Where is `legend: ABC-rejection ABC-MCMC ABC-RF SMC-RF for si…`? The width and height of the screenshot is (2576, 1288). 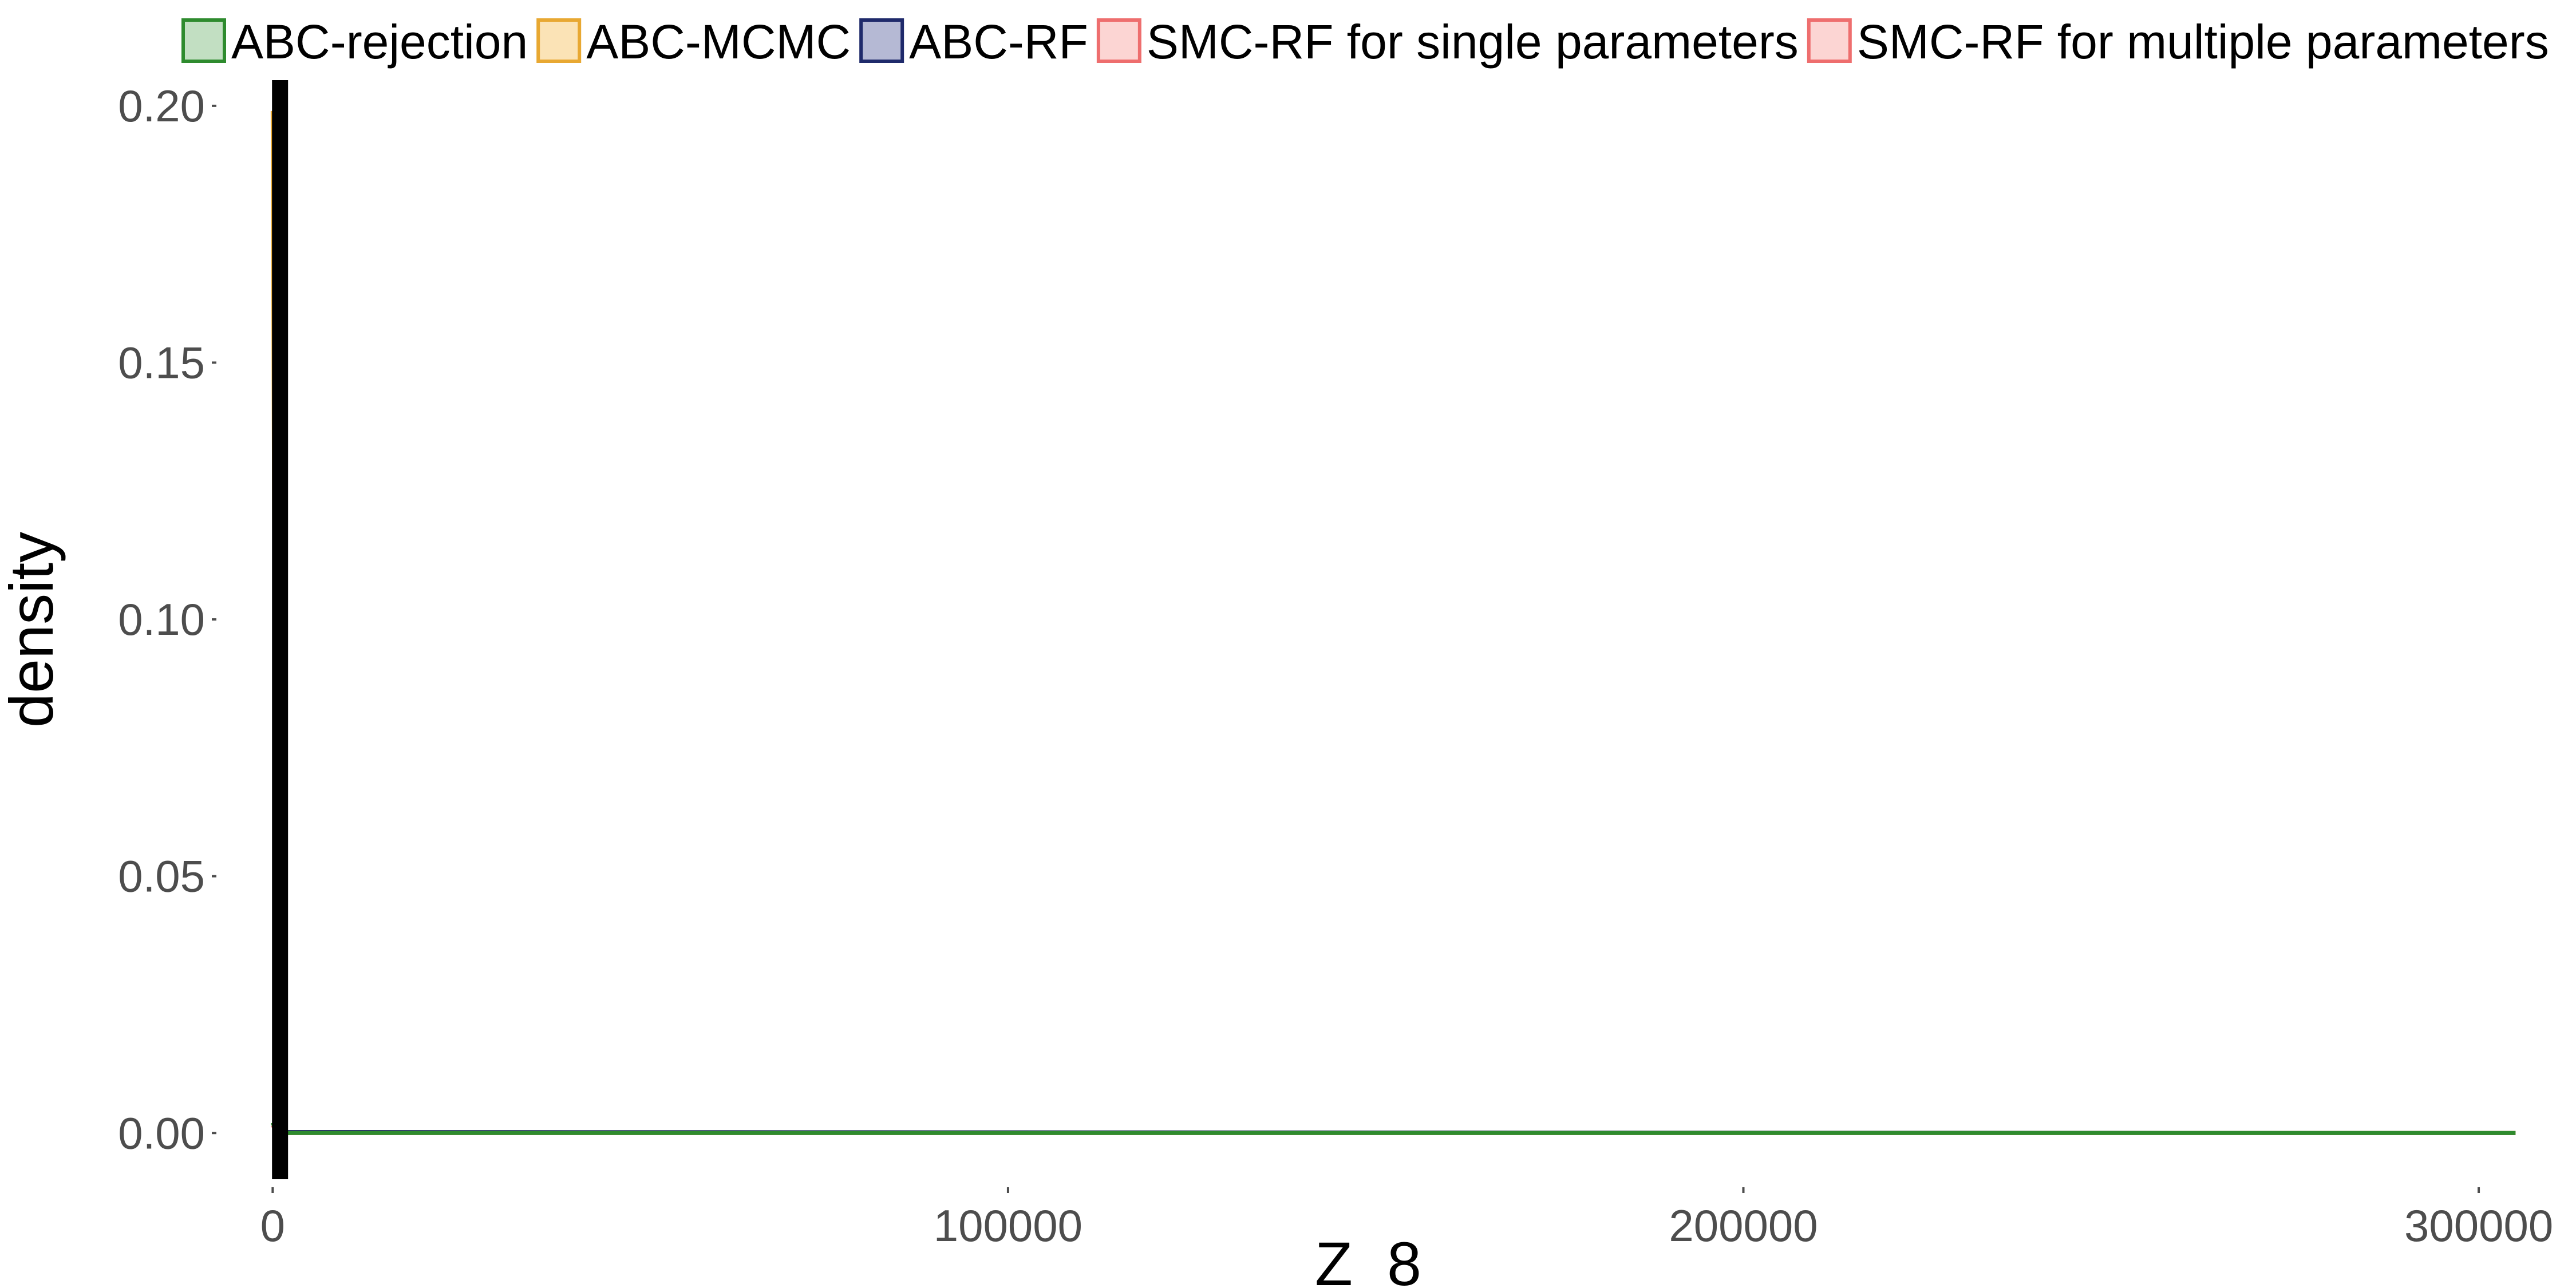
legend: ABC-rejection ABC-MCMC ABC-RF SMC-RF for si… is located at coordinates (1365, 42).